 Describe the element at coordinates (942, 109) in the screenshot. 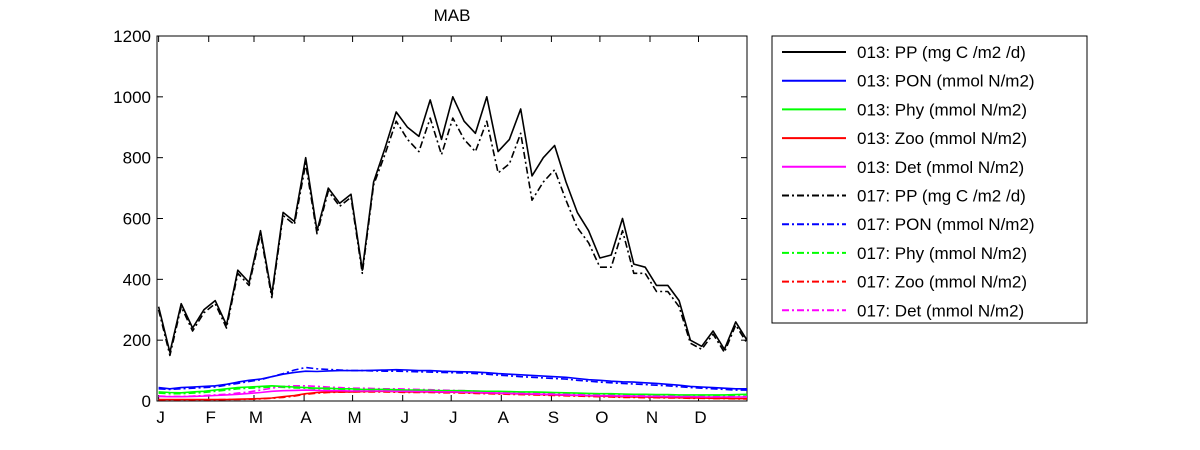

I see `legend-label: 013: Phy (mmol N/m2)` at that location.